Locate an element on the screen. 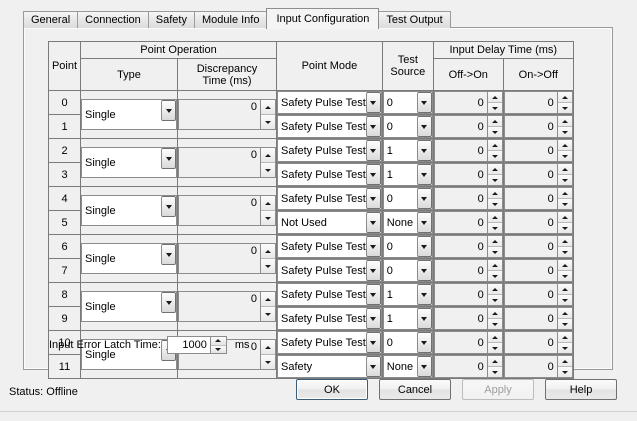  ok-button: OK is located at coordinates (332, 389).